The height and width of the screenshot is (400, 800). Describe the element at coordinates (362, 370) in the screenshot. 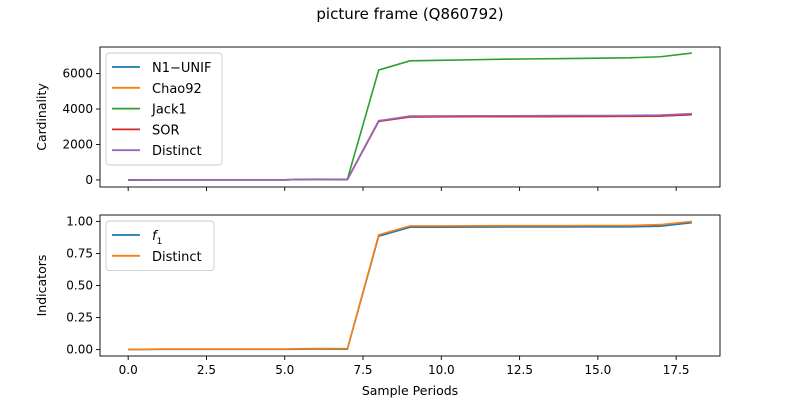

I see `x-tick-label-3: 7.5` at that location.